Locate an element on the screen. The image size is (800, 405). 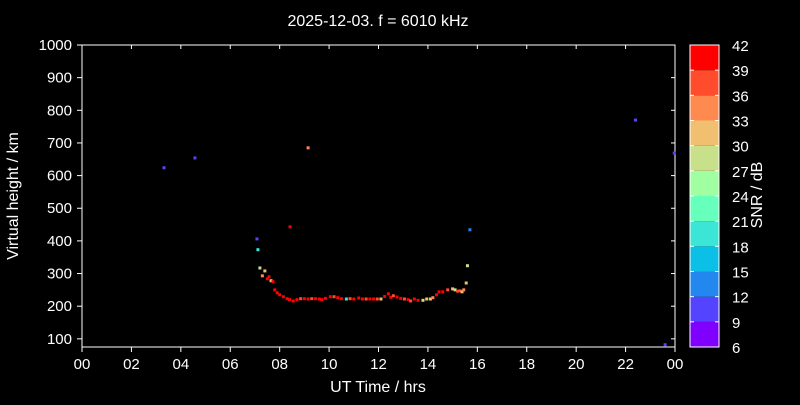
colorbar-tick-label: 21 is located at coordinates (740, 222).